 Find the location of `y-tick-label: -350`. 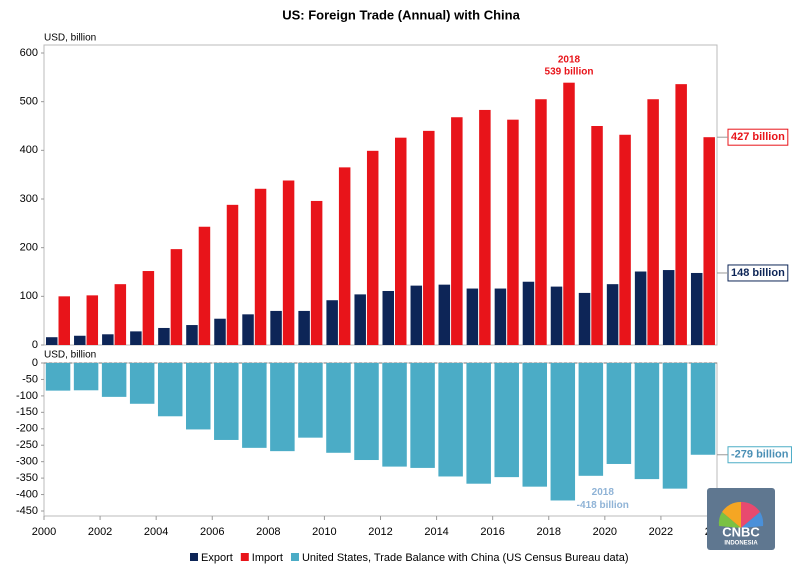

y-tick-label: -350 is located at coordinates (27, 478).